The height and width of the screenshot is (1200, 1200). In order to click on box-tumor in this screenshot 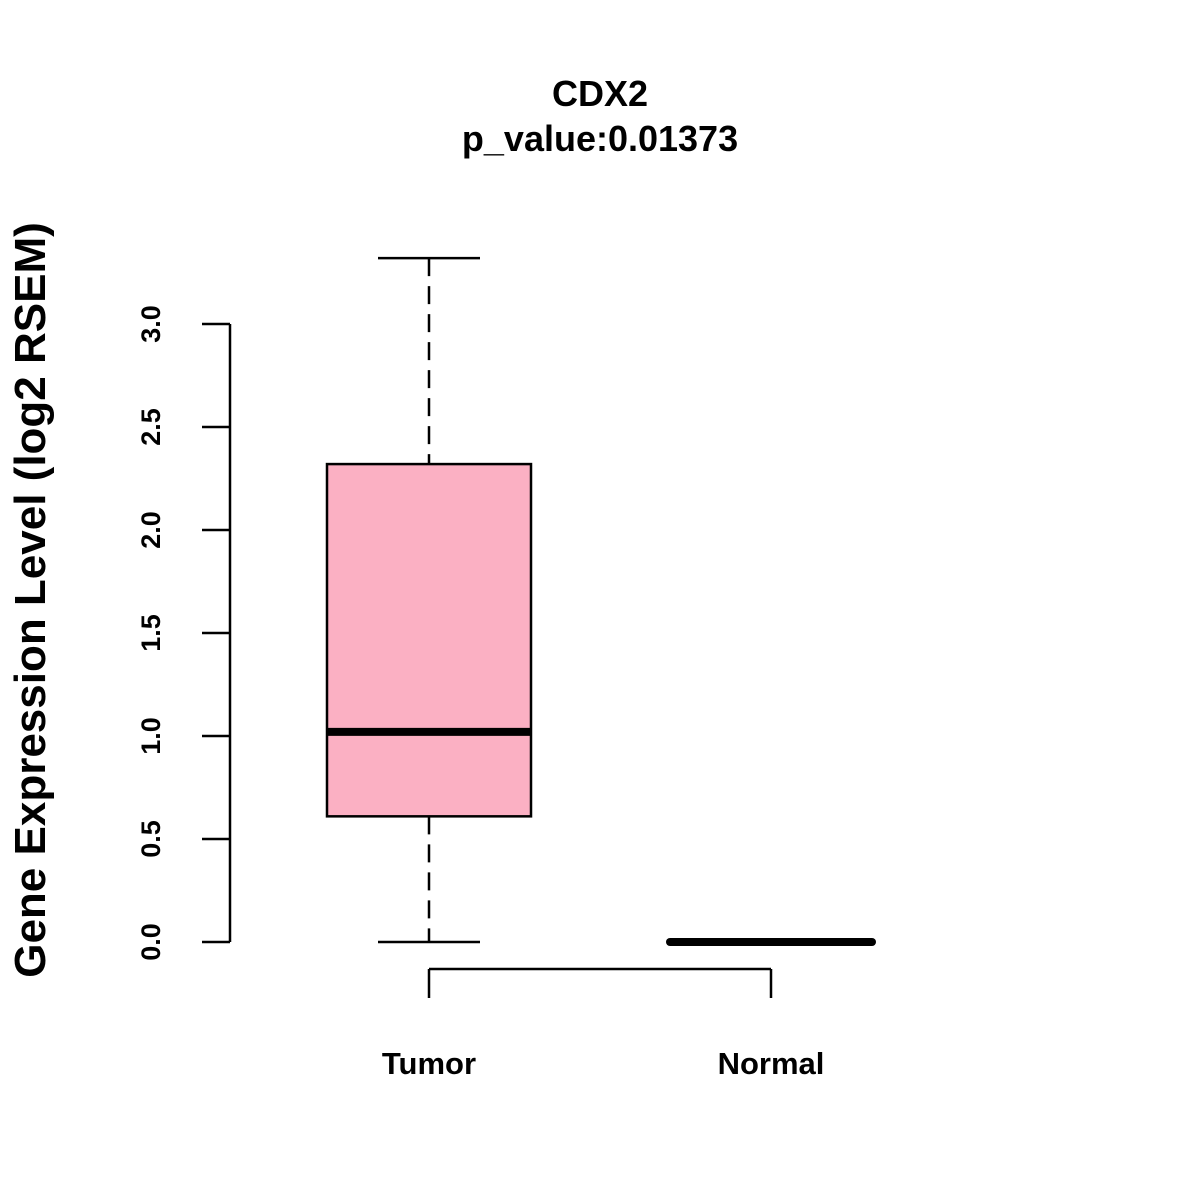, I will do `click(429, 600)`.